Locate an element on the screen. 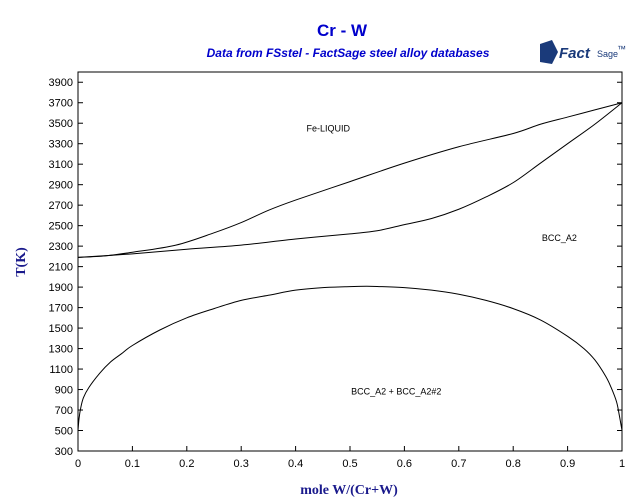 This screenshot has width=640, height=504. x-tick-label: 0.9 is located at coordinates (567, 464).